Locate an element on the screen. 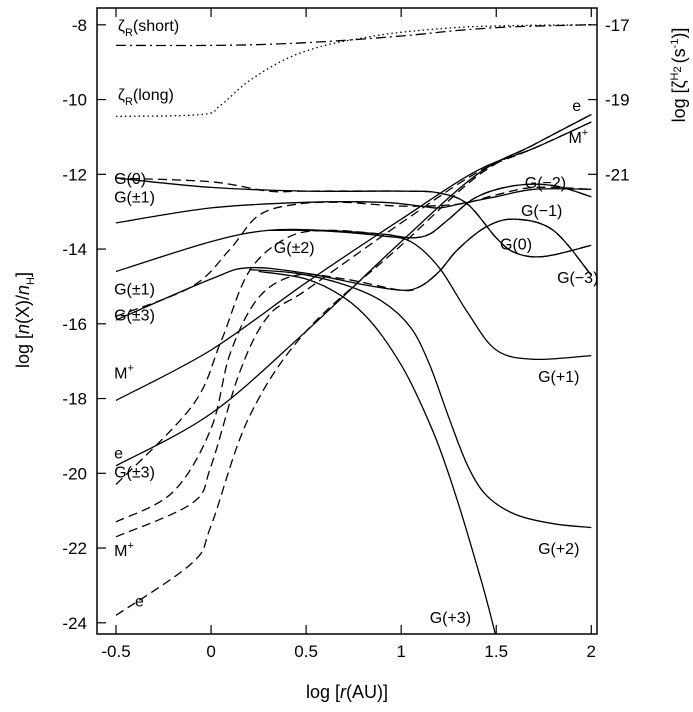  y2-axis-title-post: )] is located at coordinates (679, 33).